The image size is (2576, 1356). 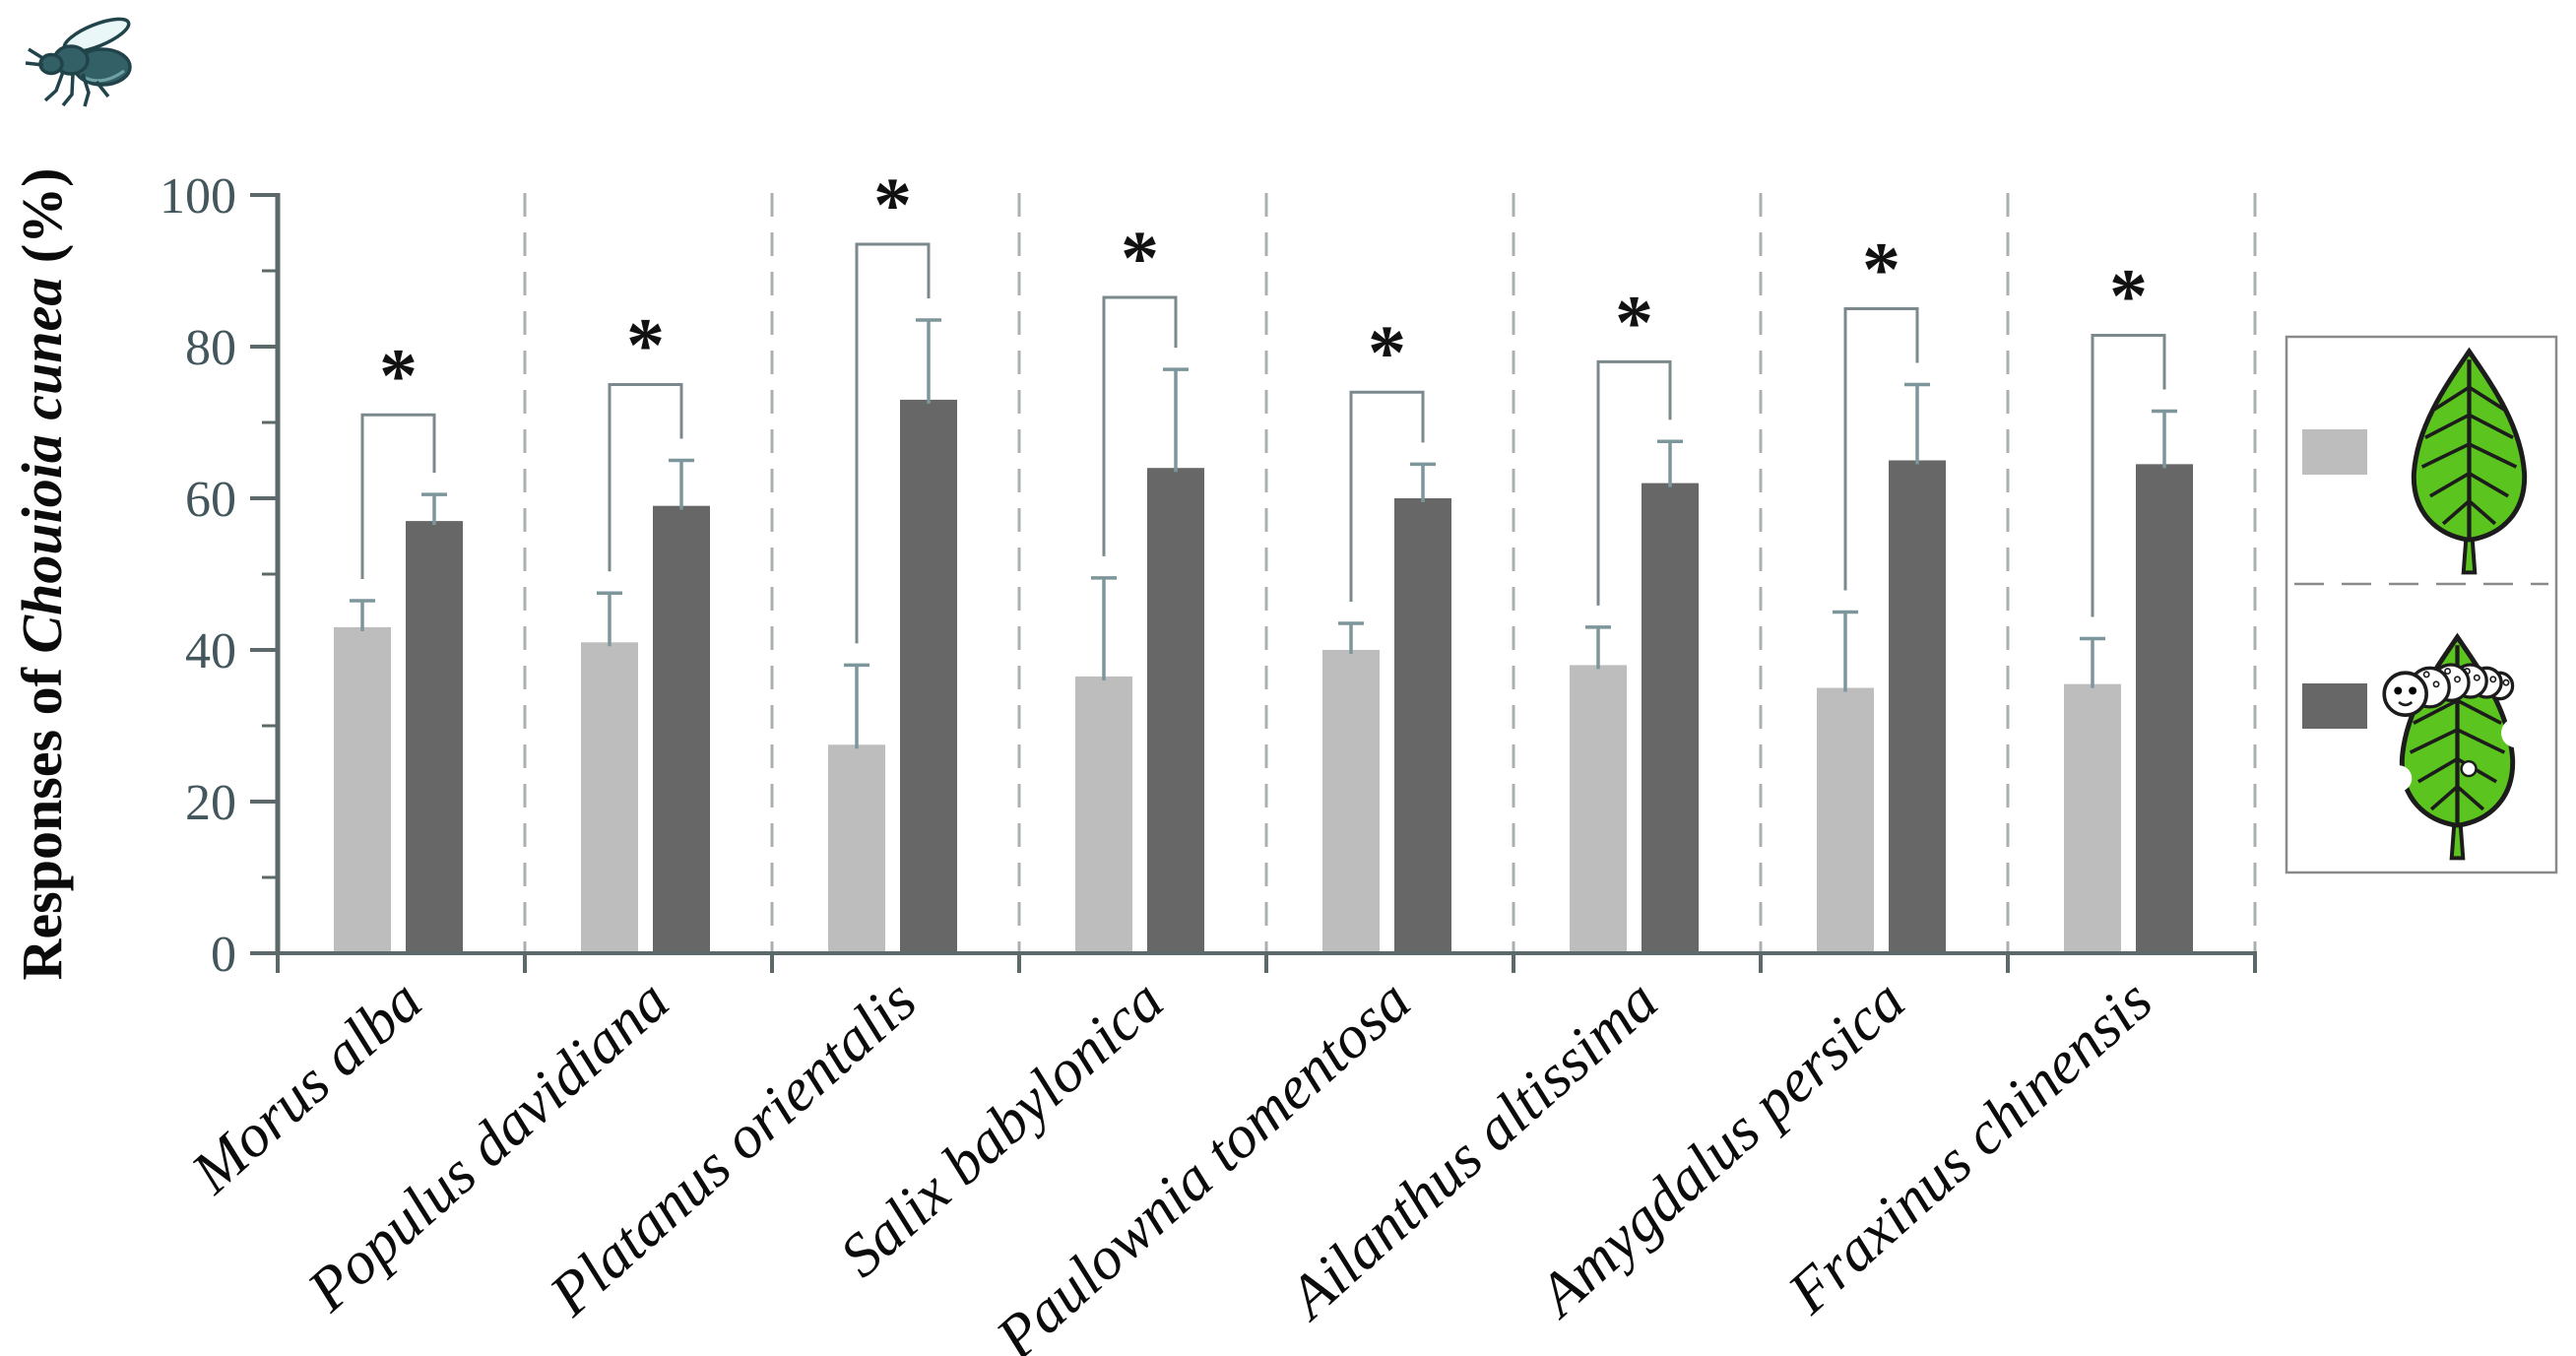 What do you see at coordinates (320, 769) in the screenshot?
I see `species-group: * Morus alba` at bounding box center [320, 769].